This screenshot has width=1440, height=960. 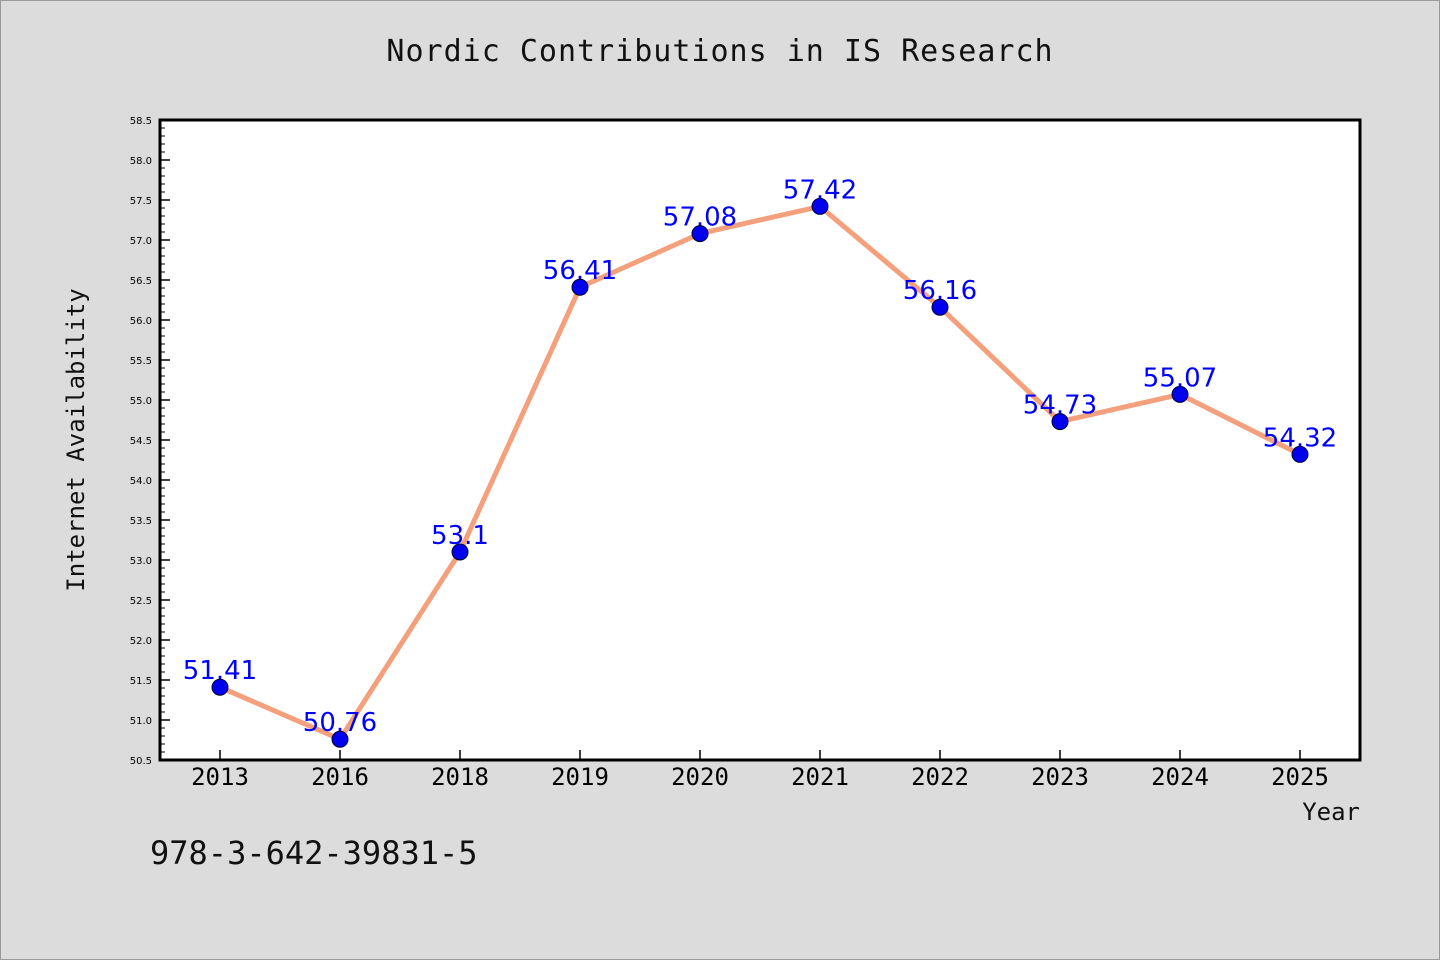 I want to click on footer-code: 978-3-642-39831-5, so click(x=314, y=853).